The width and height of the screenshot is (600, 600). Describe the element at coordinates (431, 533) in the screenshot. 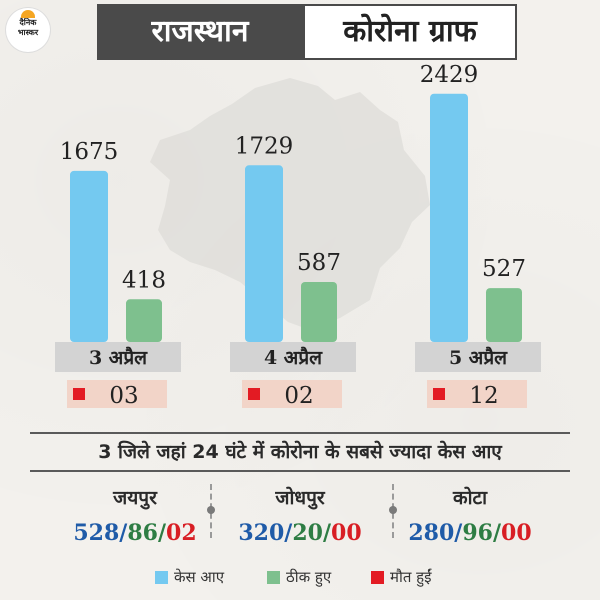

I see `district-cases: 280` at that location.